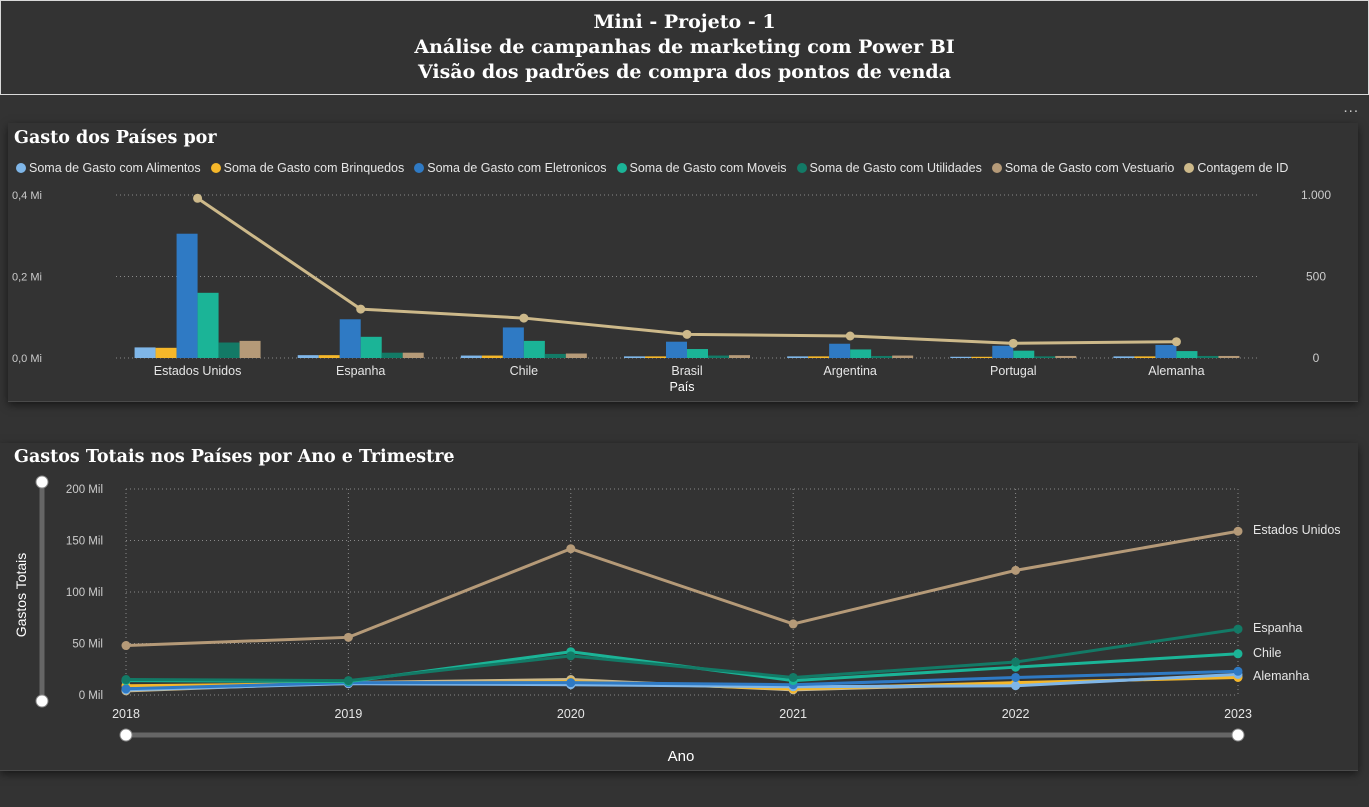  What do you see at coordinates (517, 168) in the screenshot?
I see `legend-label: Soma de Gasto com Eletronicos` at bounding box center [517, 168].